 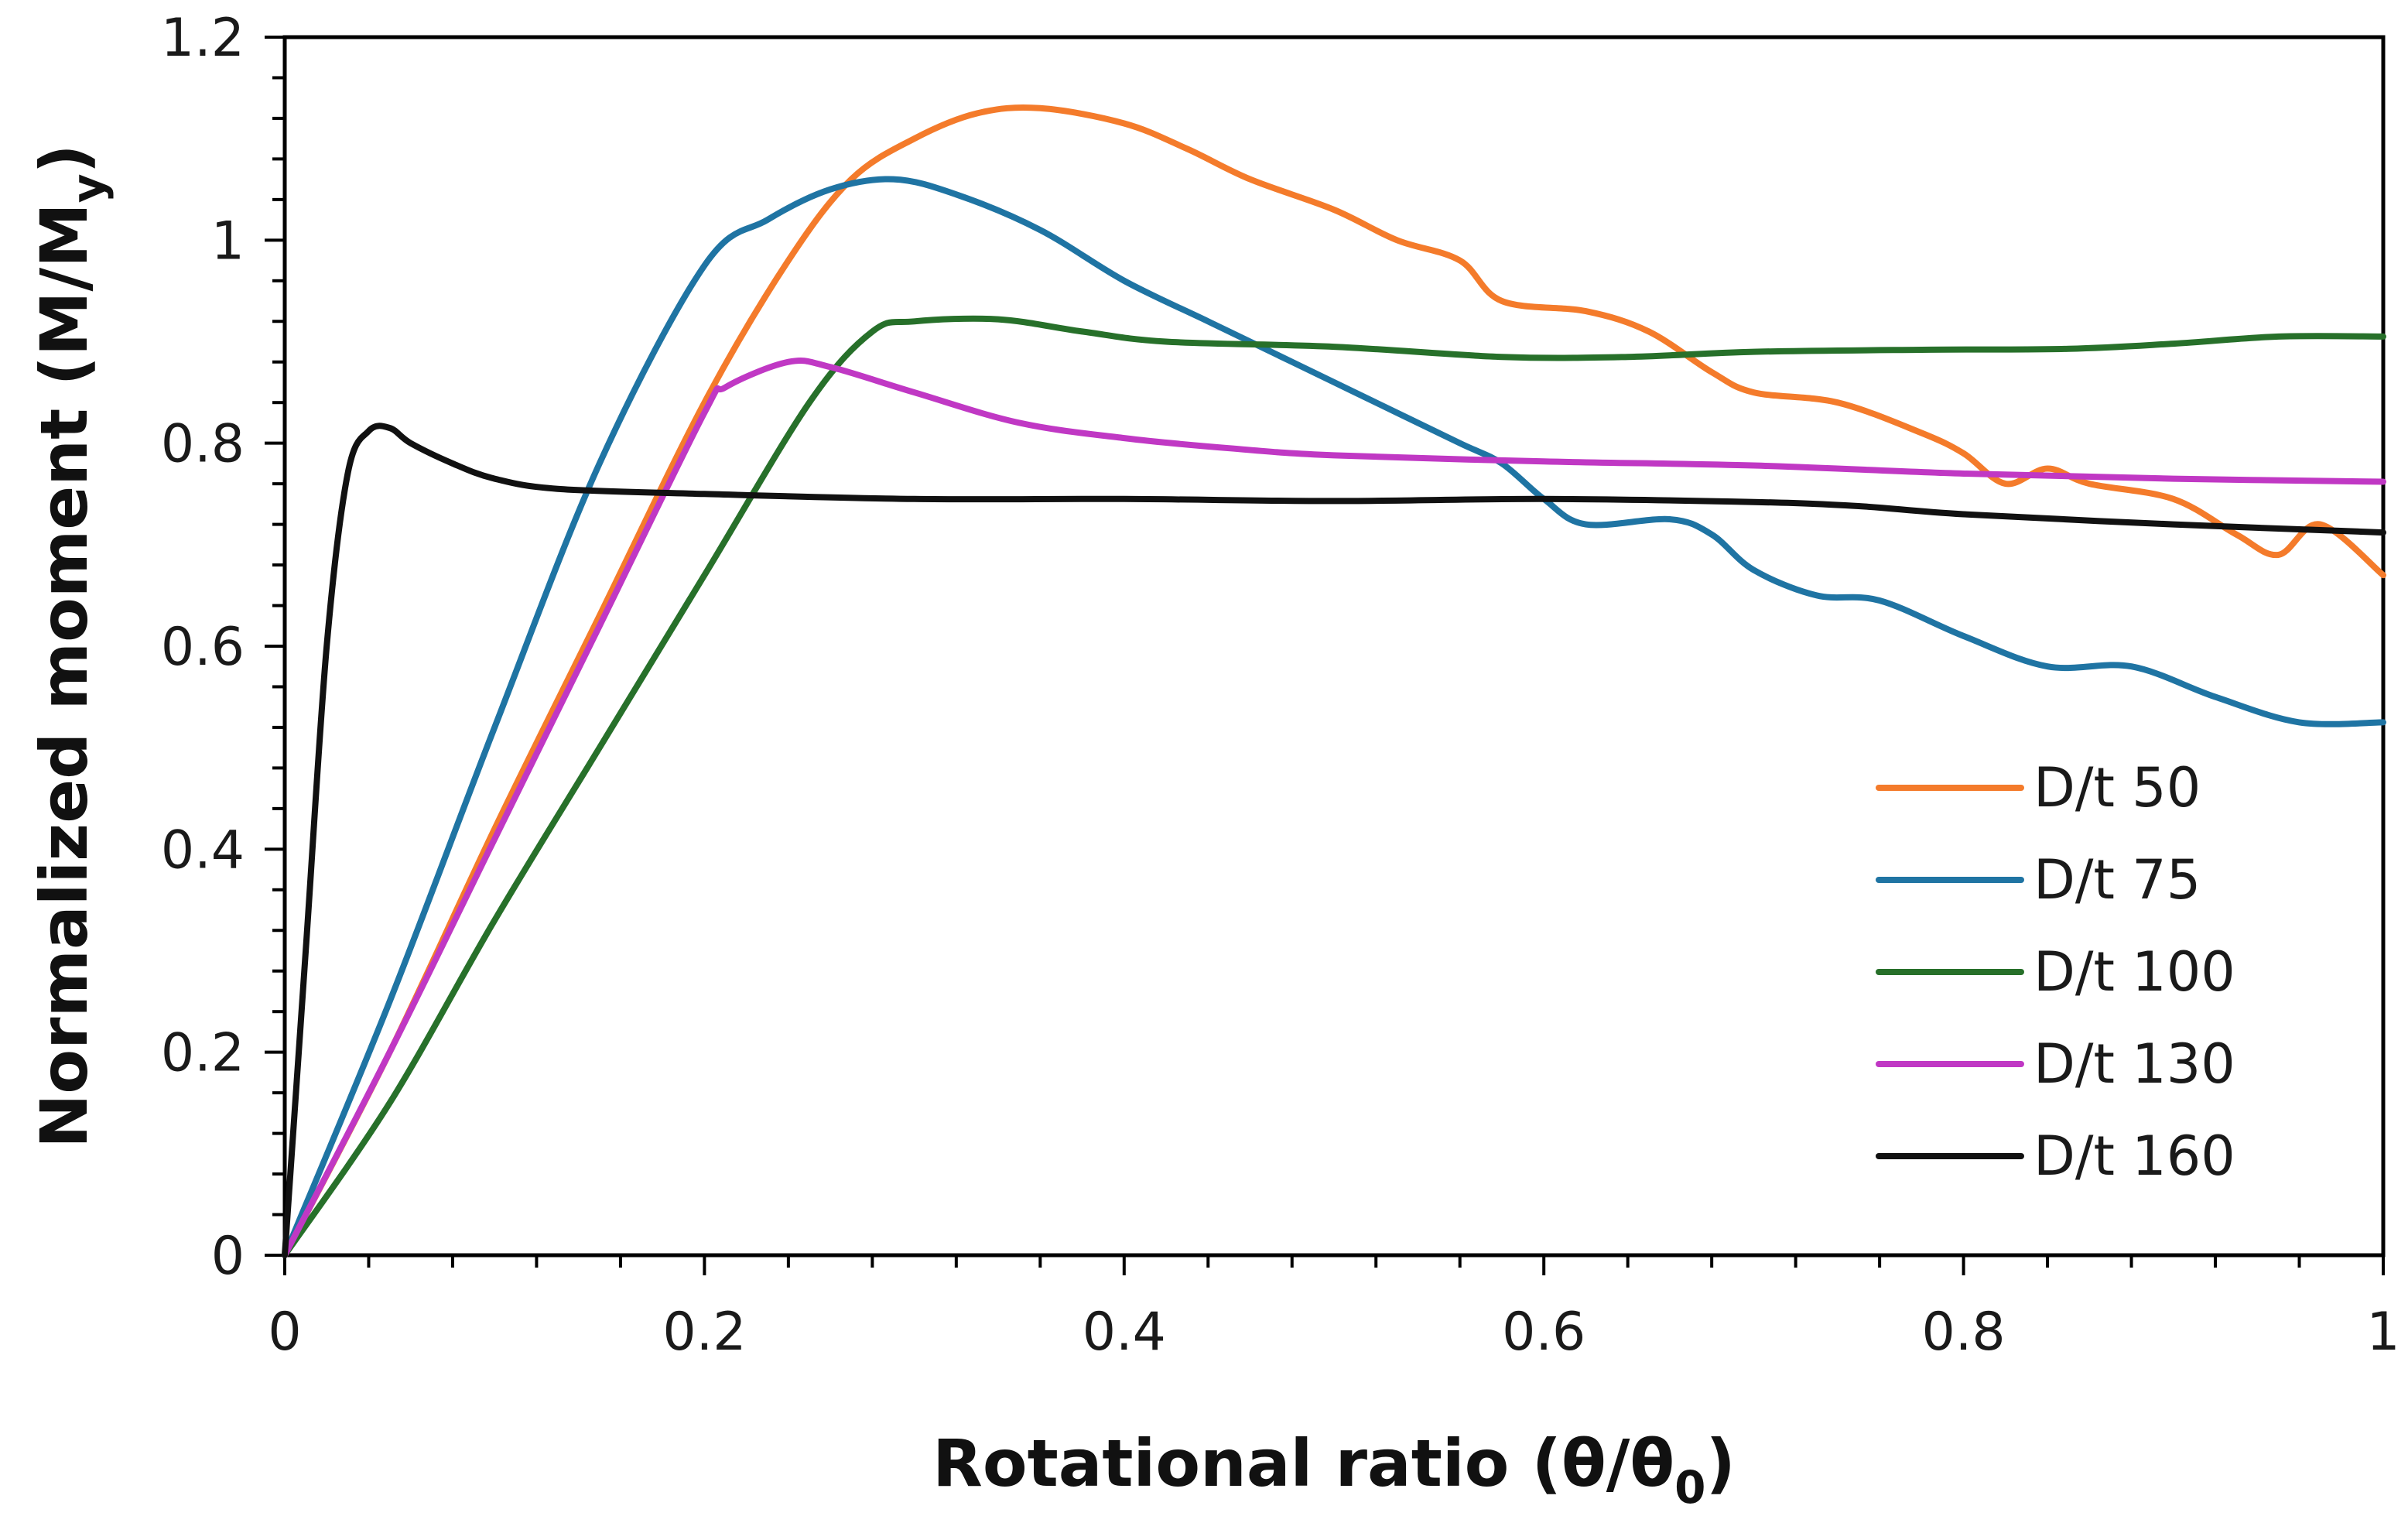 What do you see at coordinates (203, 851) in the screenshot?
I see `y-tick-label: 0.4` at bounding box center [203, 851].